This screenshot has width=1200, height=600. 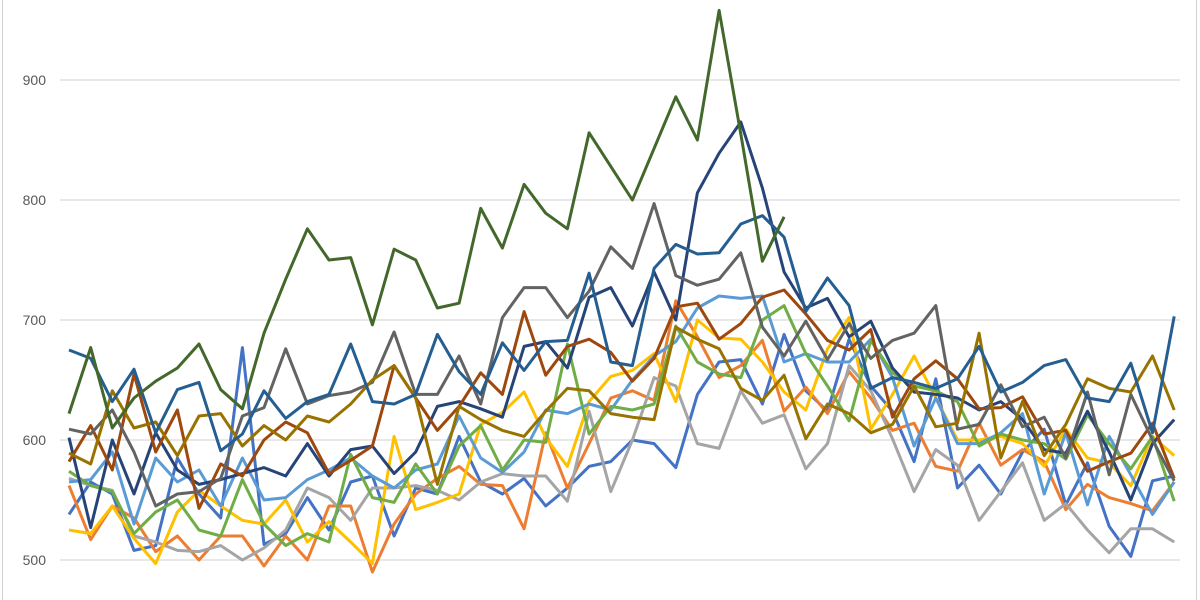 What do you see at coordinates (35, 200) in the screenshot?
I see `y-tick-label: 800` at bounding box center [35, 200].